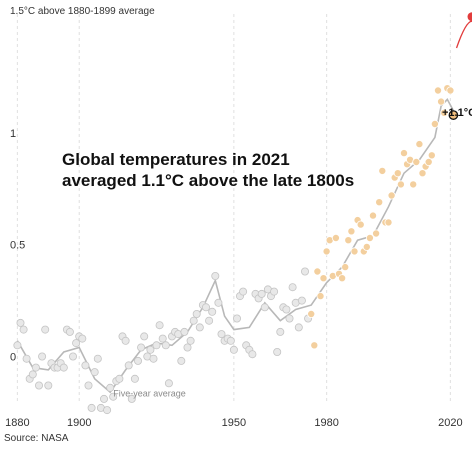 The height and width of the screenshot is (454, 472). What do you see at coordinates (450, 423) in the screenshot?
I see `x-tick-label: 2020` at bounding box center [450, 423].